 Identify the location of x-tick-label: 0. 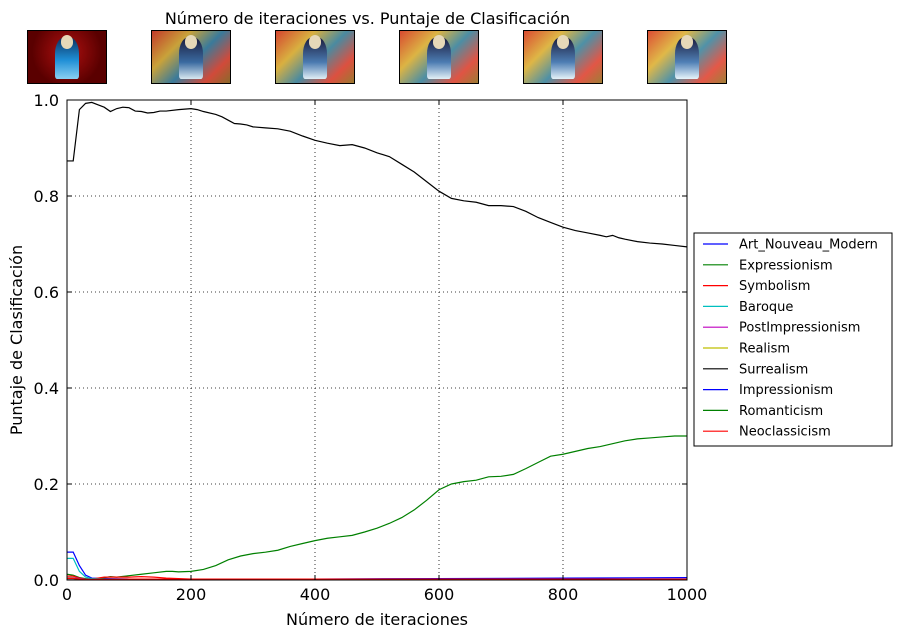
(67, 594).